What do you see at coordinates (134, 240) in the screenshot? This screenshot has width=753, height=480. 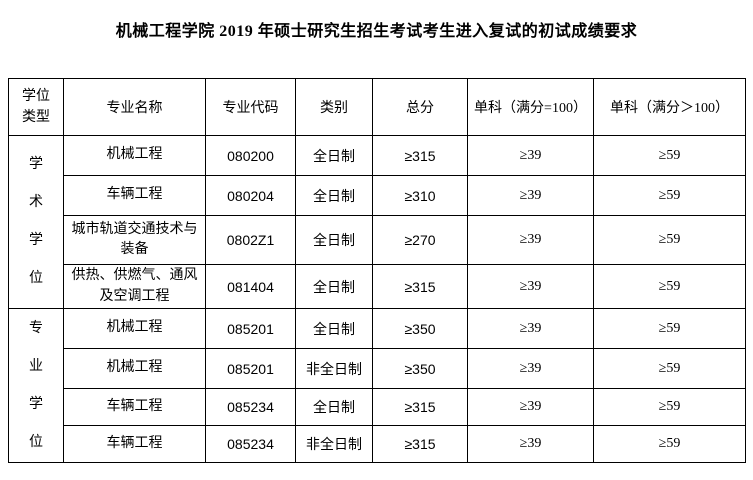 I see `major-cell: 城市轨道交通技术与装备` at bounding box center [134, 240].